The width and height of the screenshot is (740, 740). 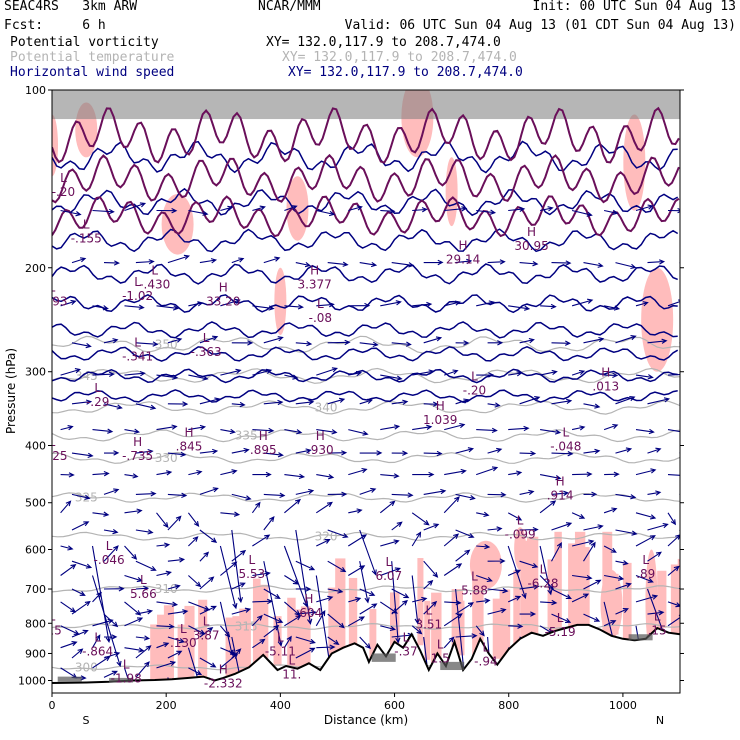 I want to click on pv-center-value: .930, so click(x=320, y=450).